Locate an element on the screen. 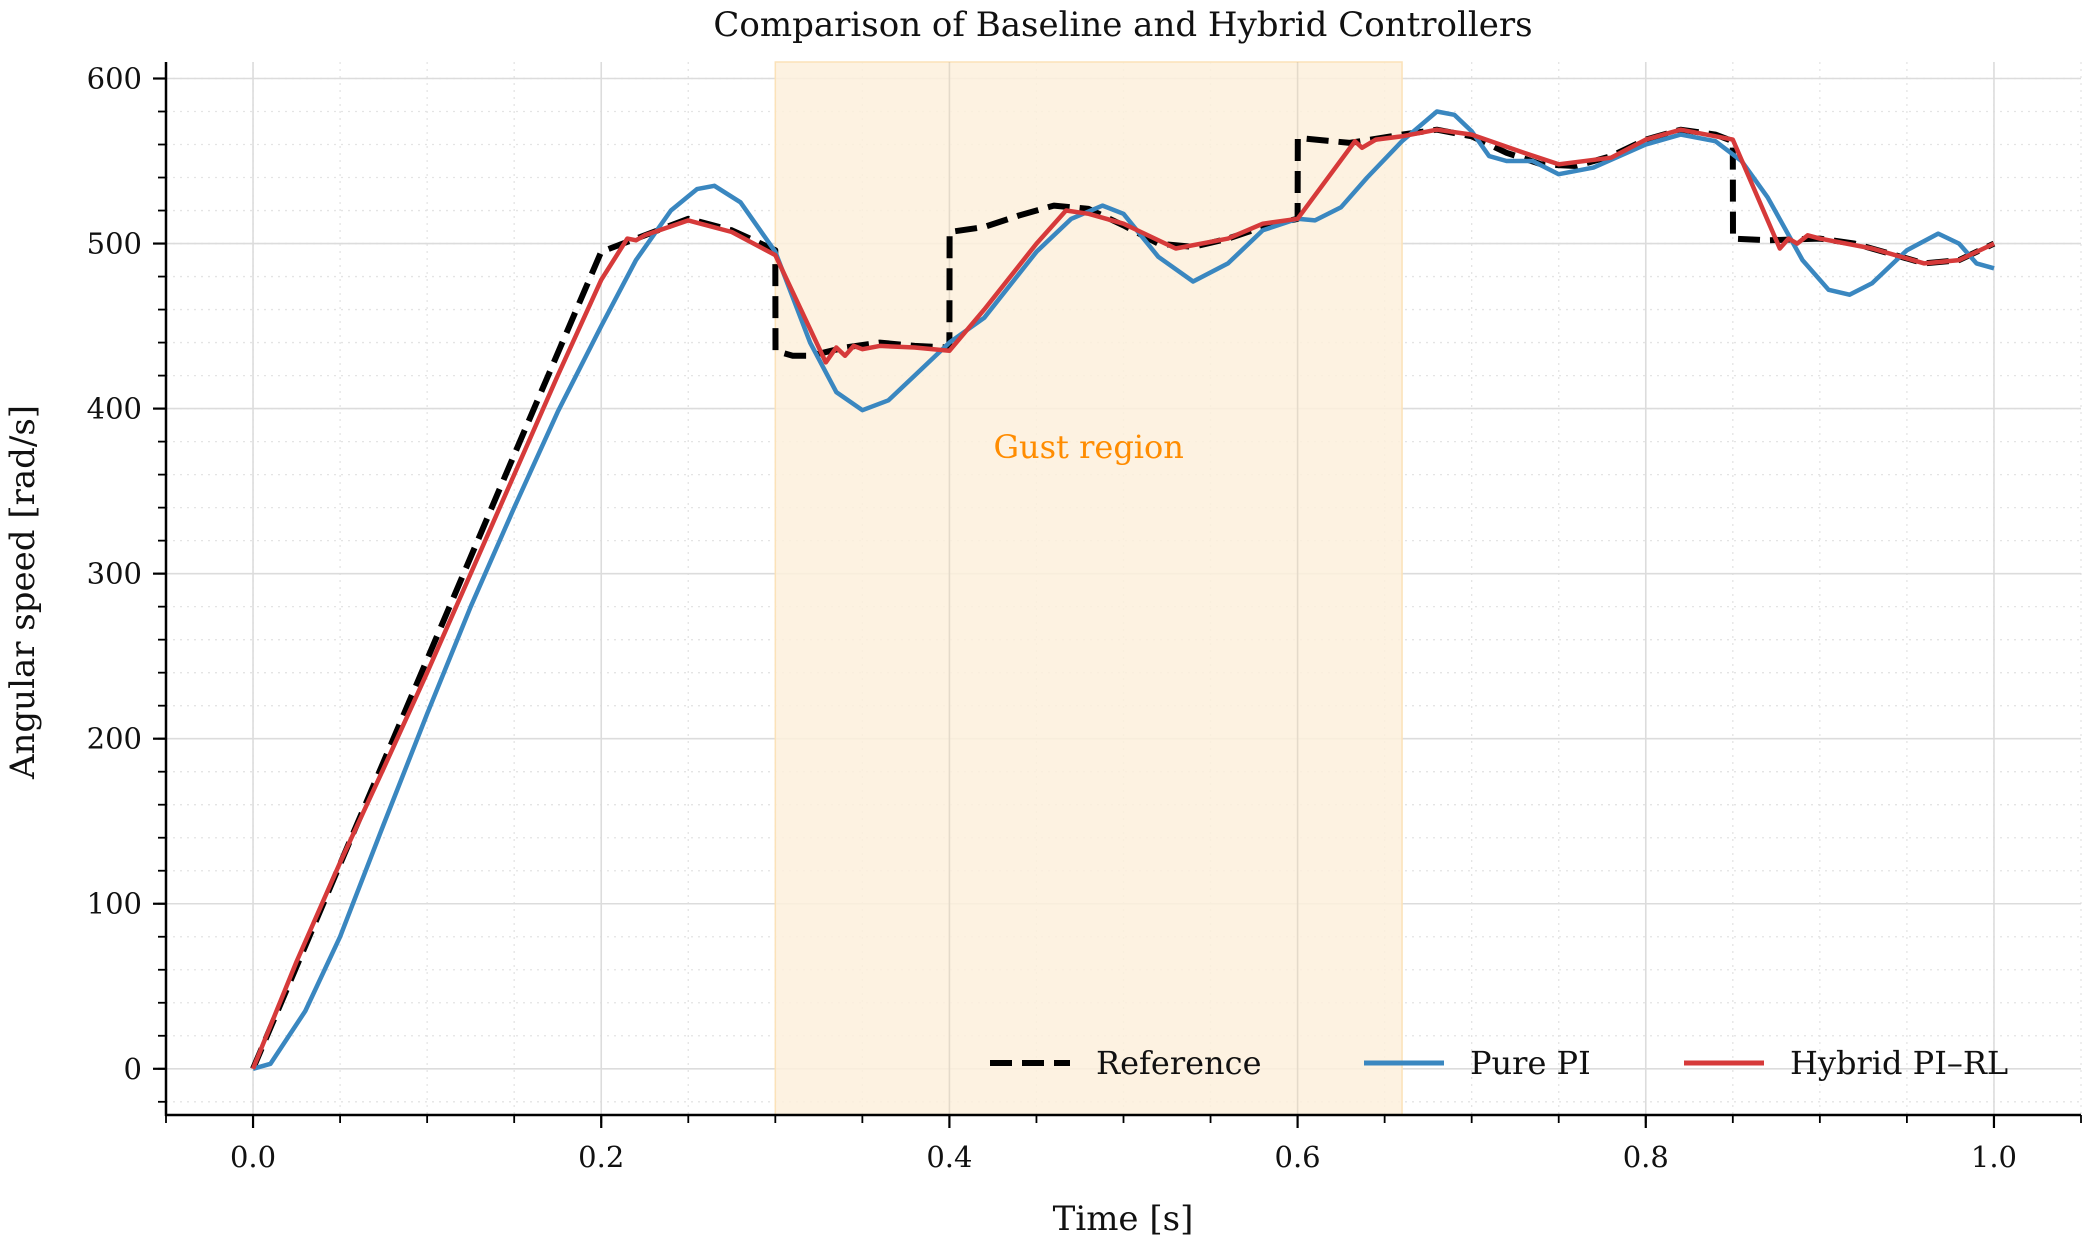 Image resolution: width=2086 pixels, height=1246 pixels. x-tick-label: 0.0 is located at coordinates (253, 1157).